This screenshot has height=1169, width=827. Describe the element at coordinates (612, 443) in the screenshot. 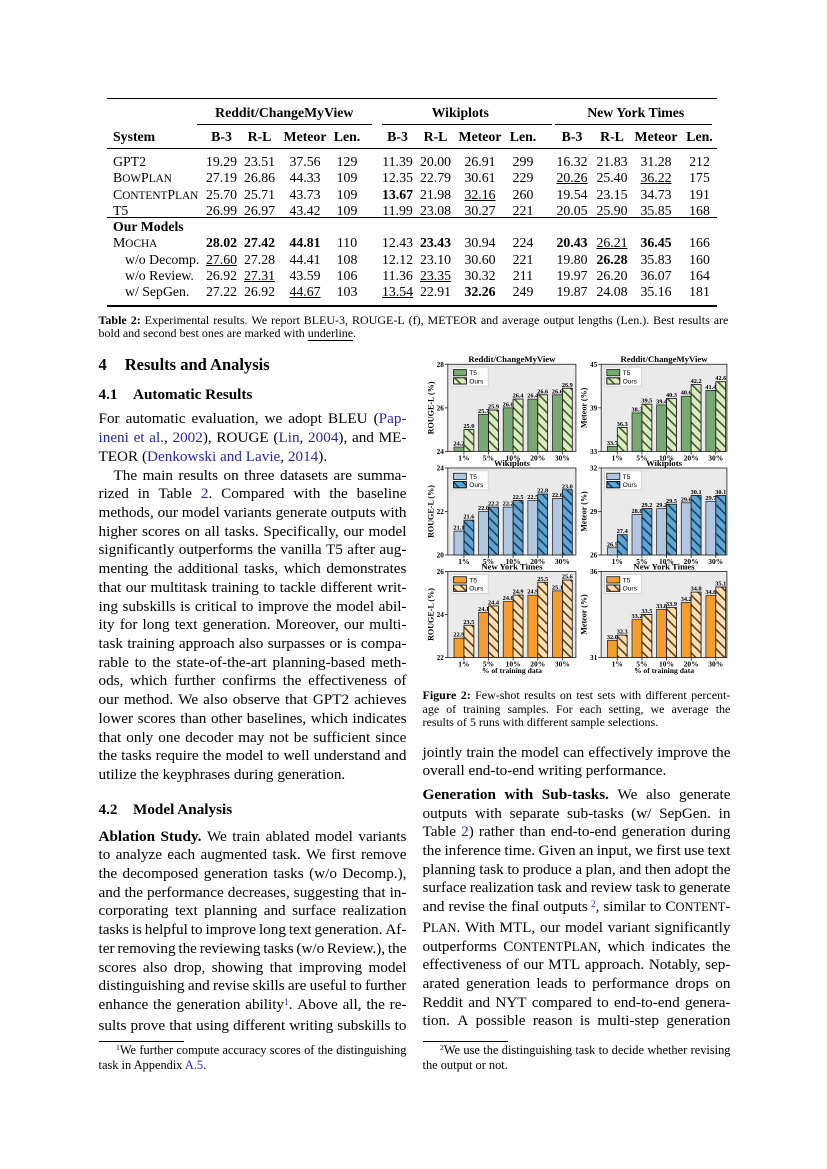

I see `svg-text: 33.7` at that location.